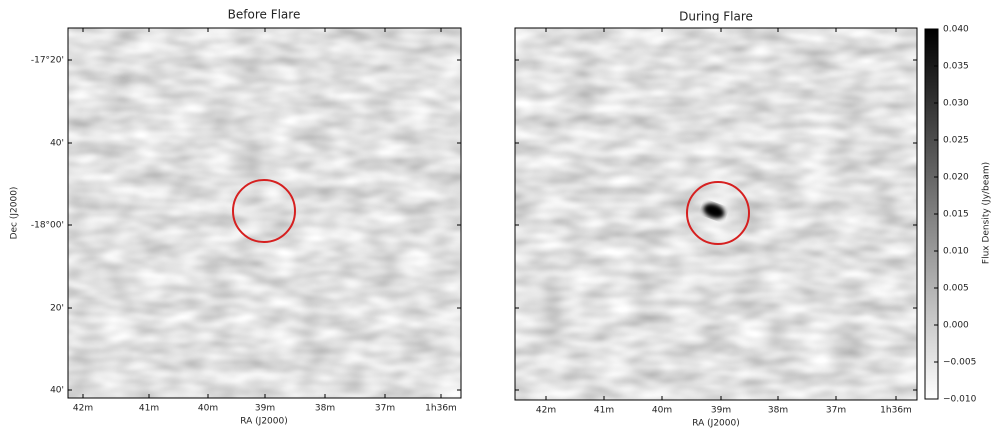 The image size is (996, 432). I want to click on colorbar-tick-label: 0.020, so click(956, 178).